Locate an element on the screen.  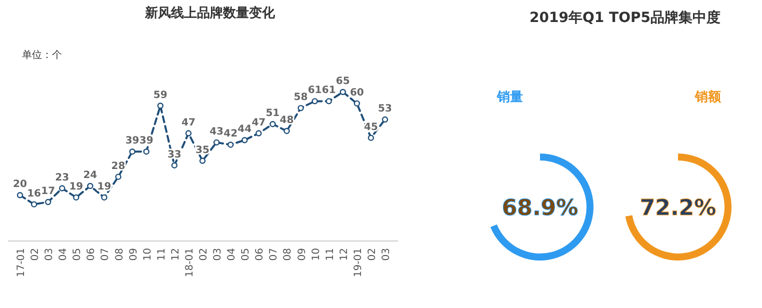
data-label: 43 is located at coordinates (217, 132).